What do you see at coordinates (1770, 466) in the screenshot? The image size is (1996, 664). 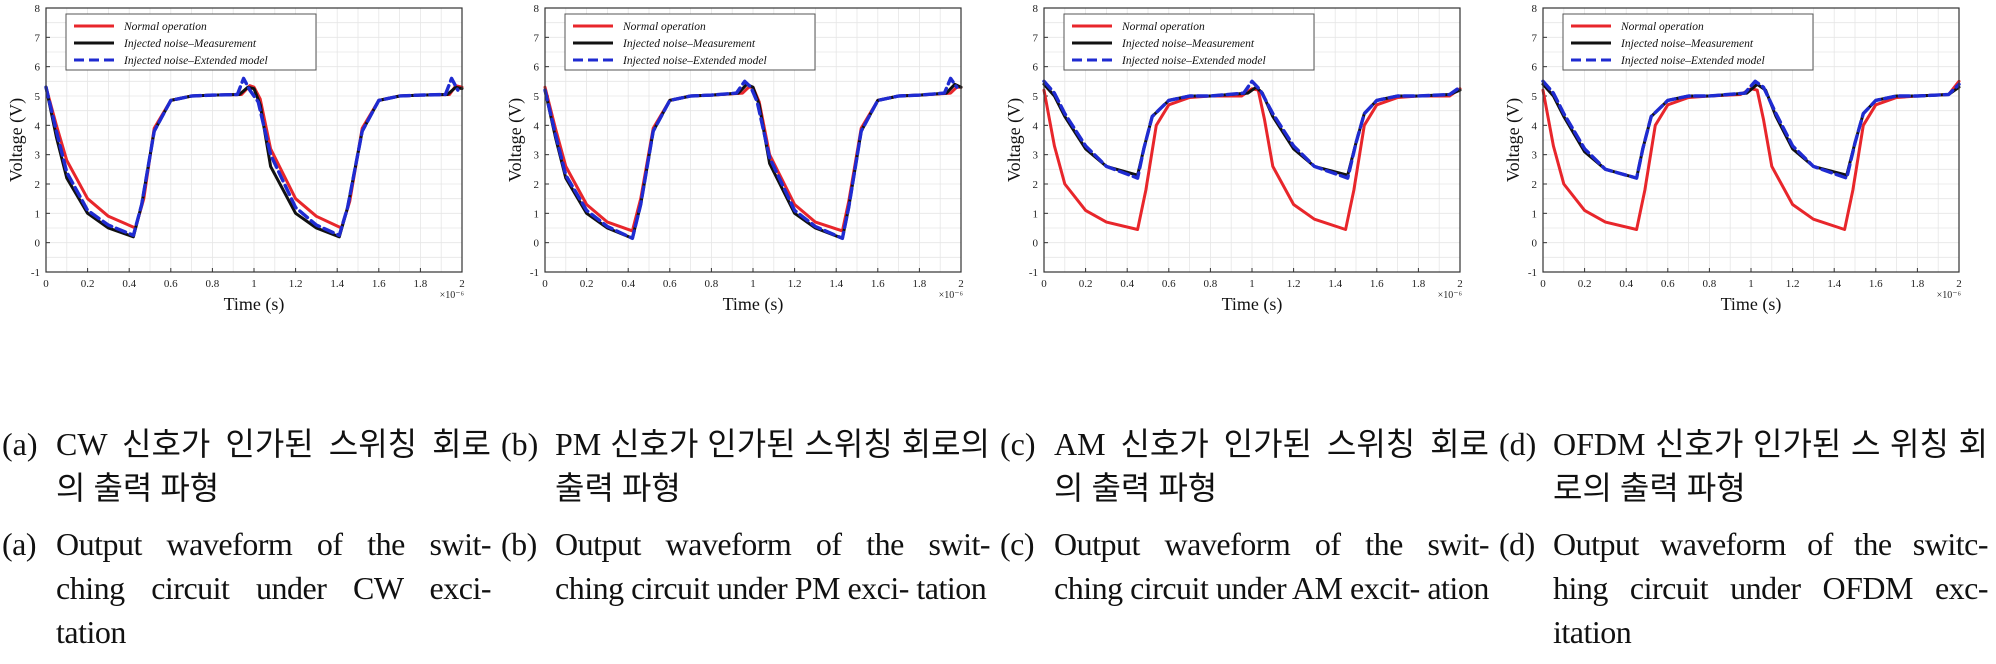 I see `caption-kr-text: OFDM 신호가 인가된 스 위칭 회로의 출력 파형` at bounding box center [1770, 466].